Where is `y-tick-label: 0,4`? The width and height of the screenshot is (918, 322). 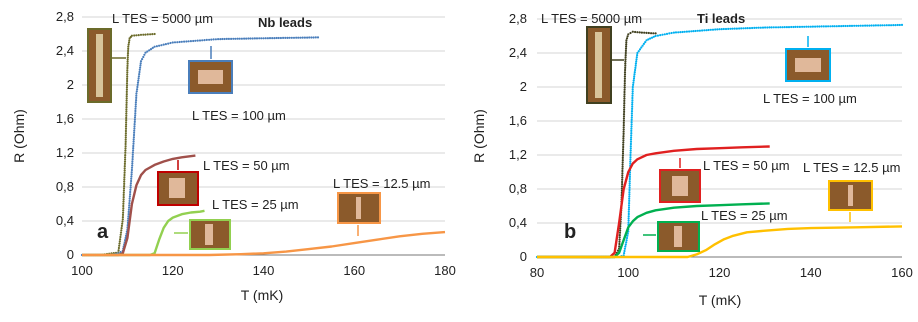
y-tick-label: 0,4 is located at coordinates (65, 220).